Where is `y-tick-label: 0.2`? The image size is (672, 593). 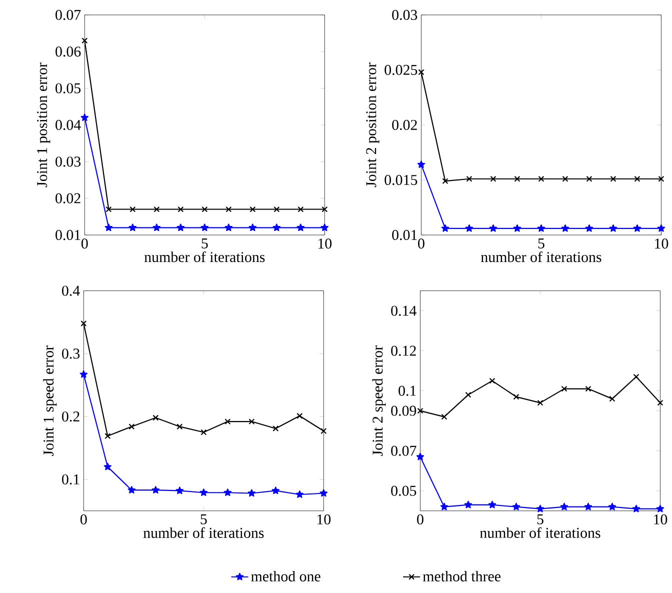
y-tick-label: 0.2 is located at coordinates (71, 417).